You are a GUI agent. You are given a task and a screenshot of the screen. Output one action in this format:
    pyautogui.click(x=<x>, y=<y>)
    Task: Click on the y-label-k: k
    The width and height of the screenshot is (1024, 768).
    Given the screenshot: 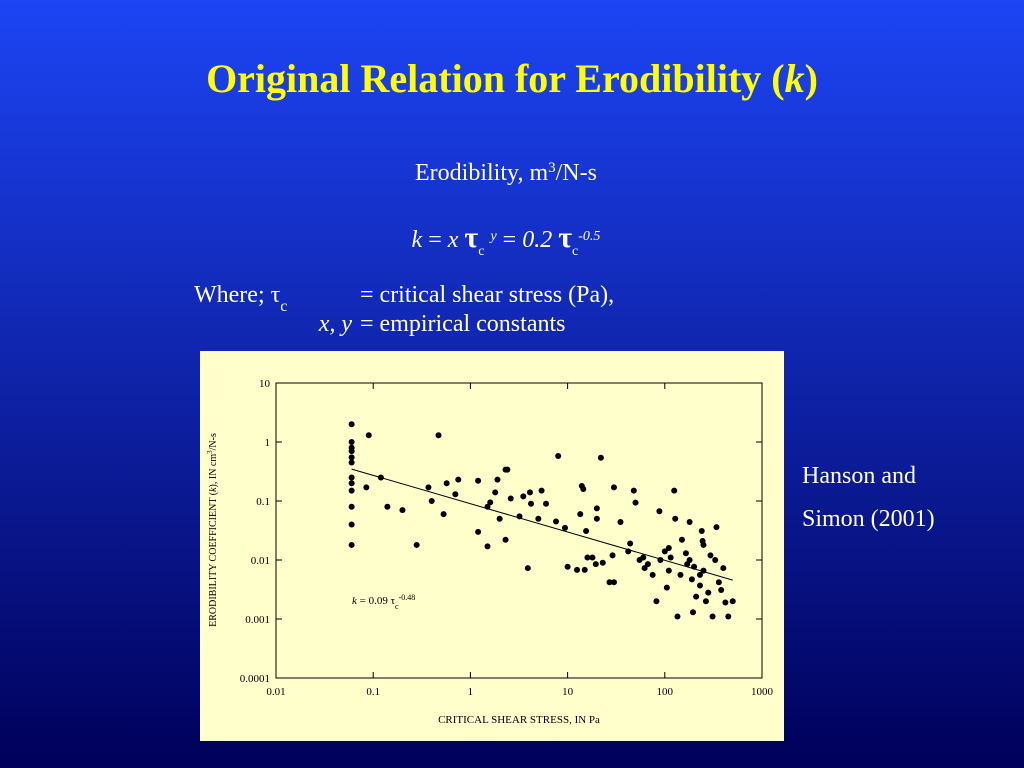 What is the action you would take?
    pyautogui.click(x=213, y=489)
    